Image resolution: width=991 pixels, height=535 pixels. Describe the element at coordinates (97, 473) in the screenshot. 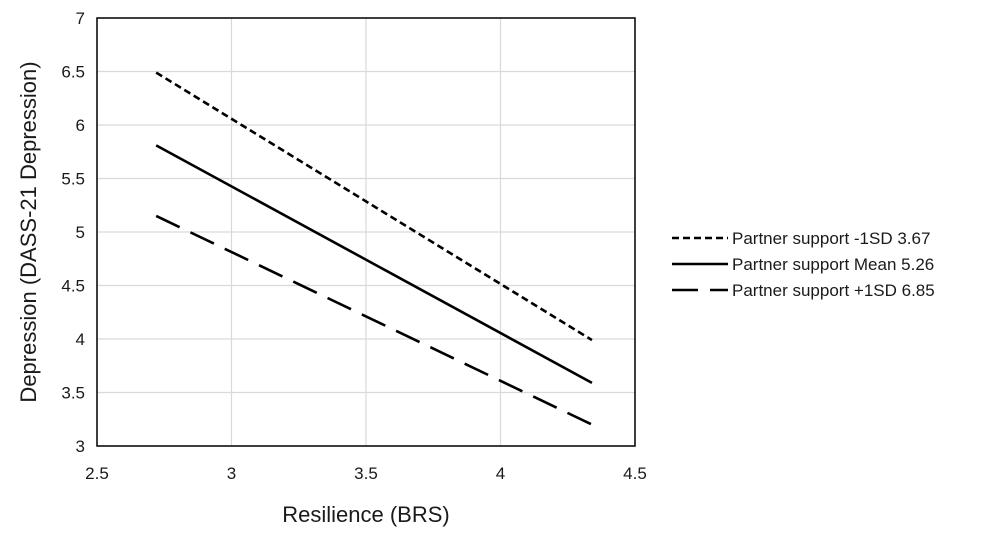

I see `x-tick-label: 2.5` at that location.